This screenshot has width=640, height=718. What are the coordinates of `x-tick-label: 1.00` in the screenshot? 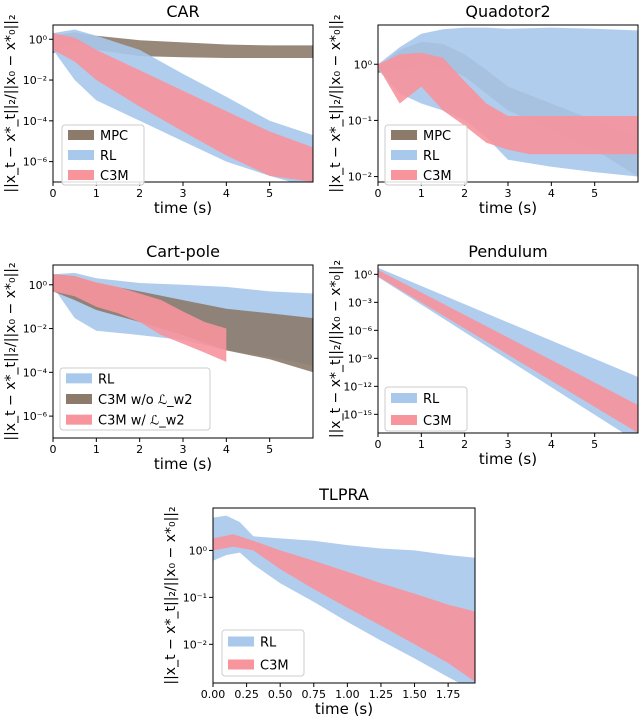 It's located at (347, 694).